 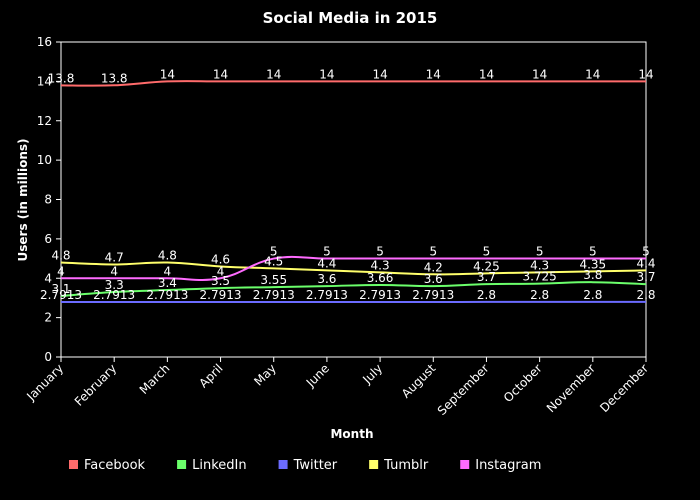 What do you see at coordinates (44, 160) in the screenshot?
I see `y-tick-label: 10` at bounding box center [44, 160].